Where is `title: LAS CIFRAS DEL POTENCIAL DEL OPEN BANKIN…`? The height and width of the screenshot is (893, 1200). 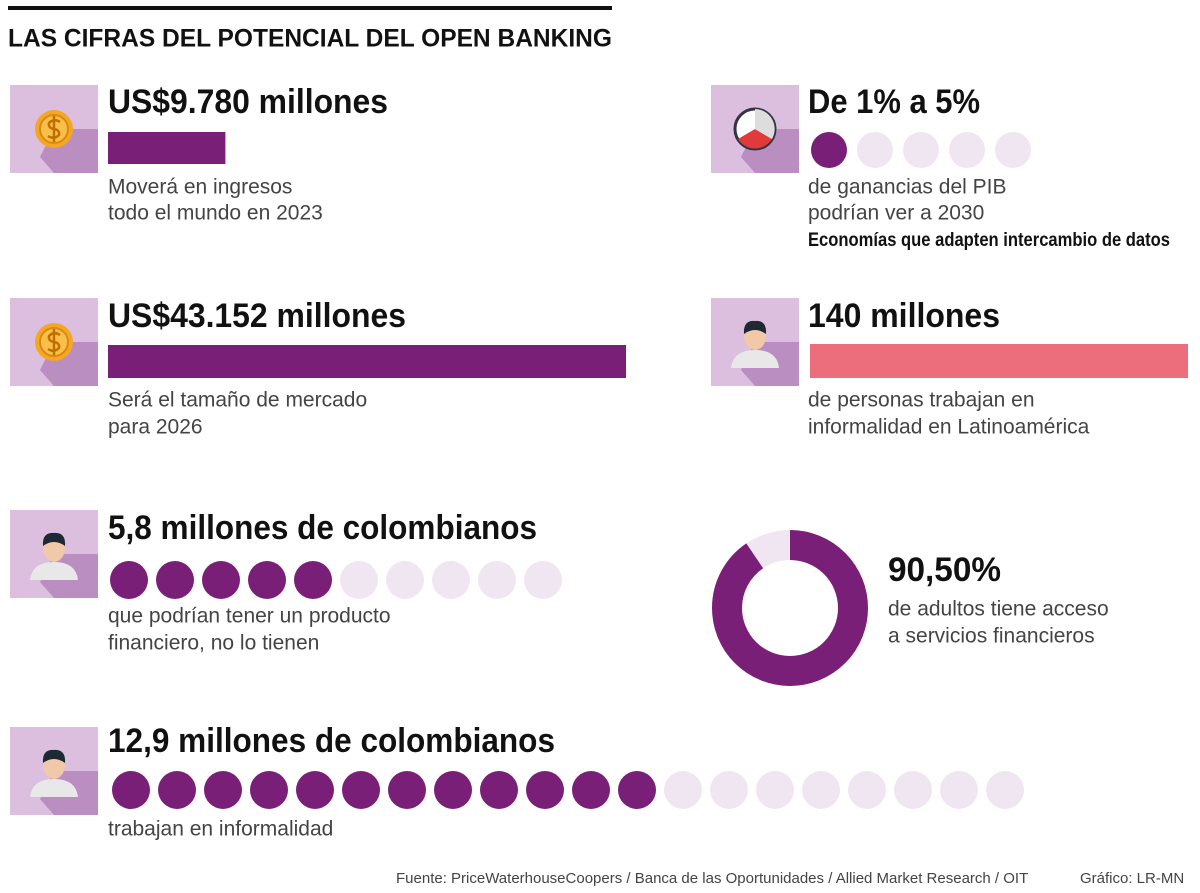
title: LAS CIFRAS DEL POTENCIAL DEL OPEN BANKIN… is located at coordinates (310, 39).